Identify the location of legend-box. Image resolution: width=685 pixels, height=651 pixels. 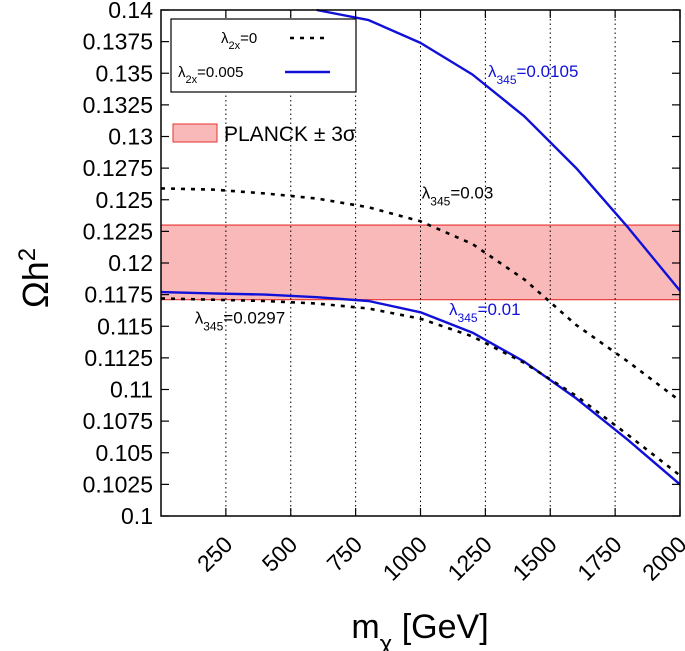
(263, 55).